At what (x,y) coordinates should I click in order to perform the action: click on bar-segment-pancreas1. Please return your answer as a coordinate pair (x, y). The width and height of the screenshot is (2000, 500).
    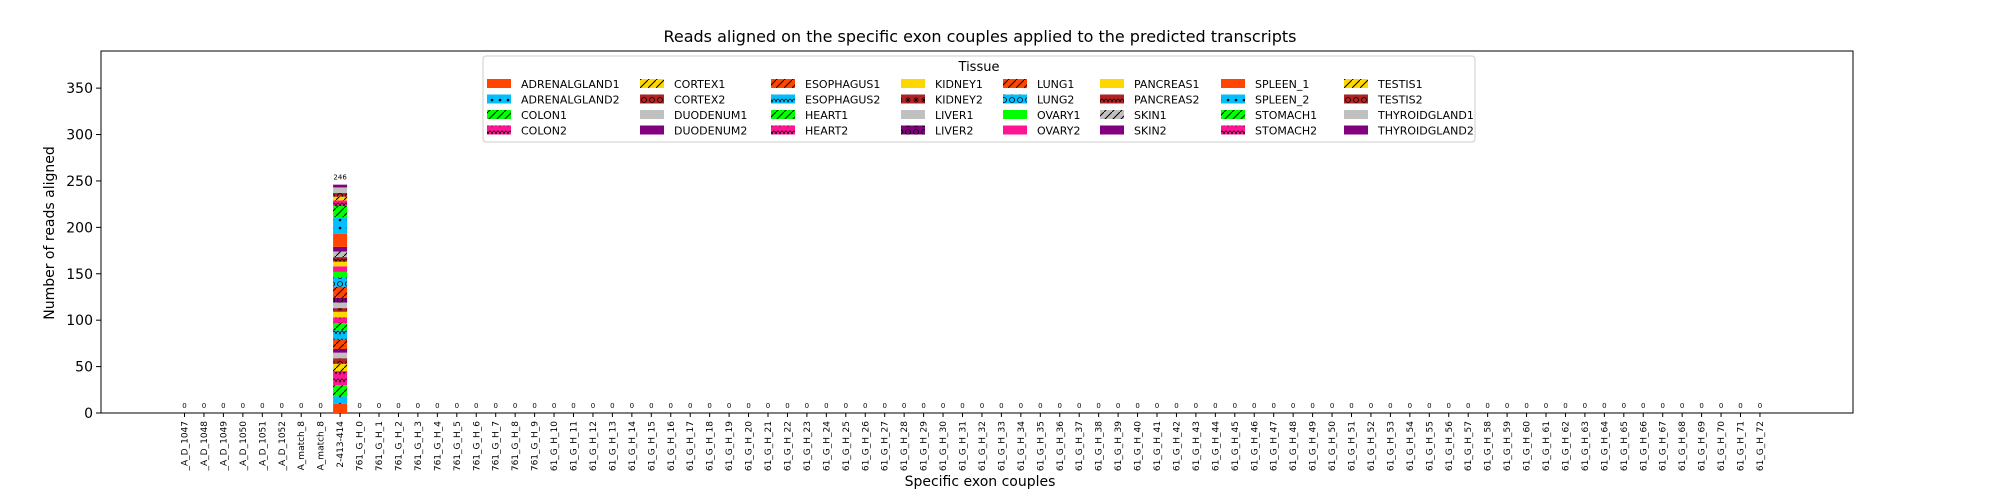
    Looking at the image, I should click on (340, 264).